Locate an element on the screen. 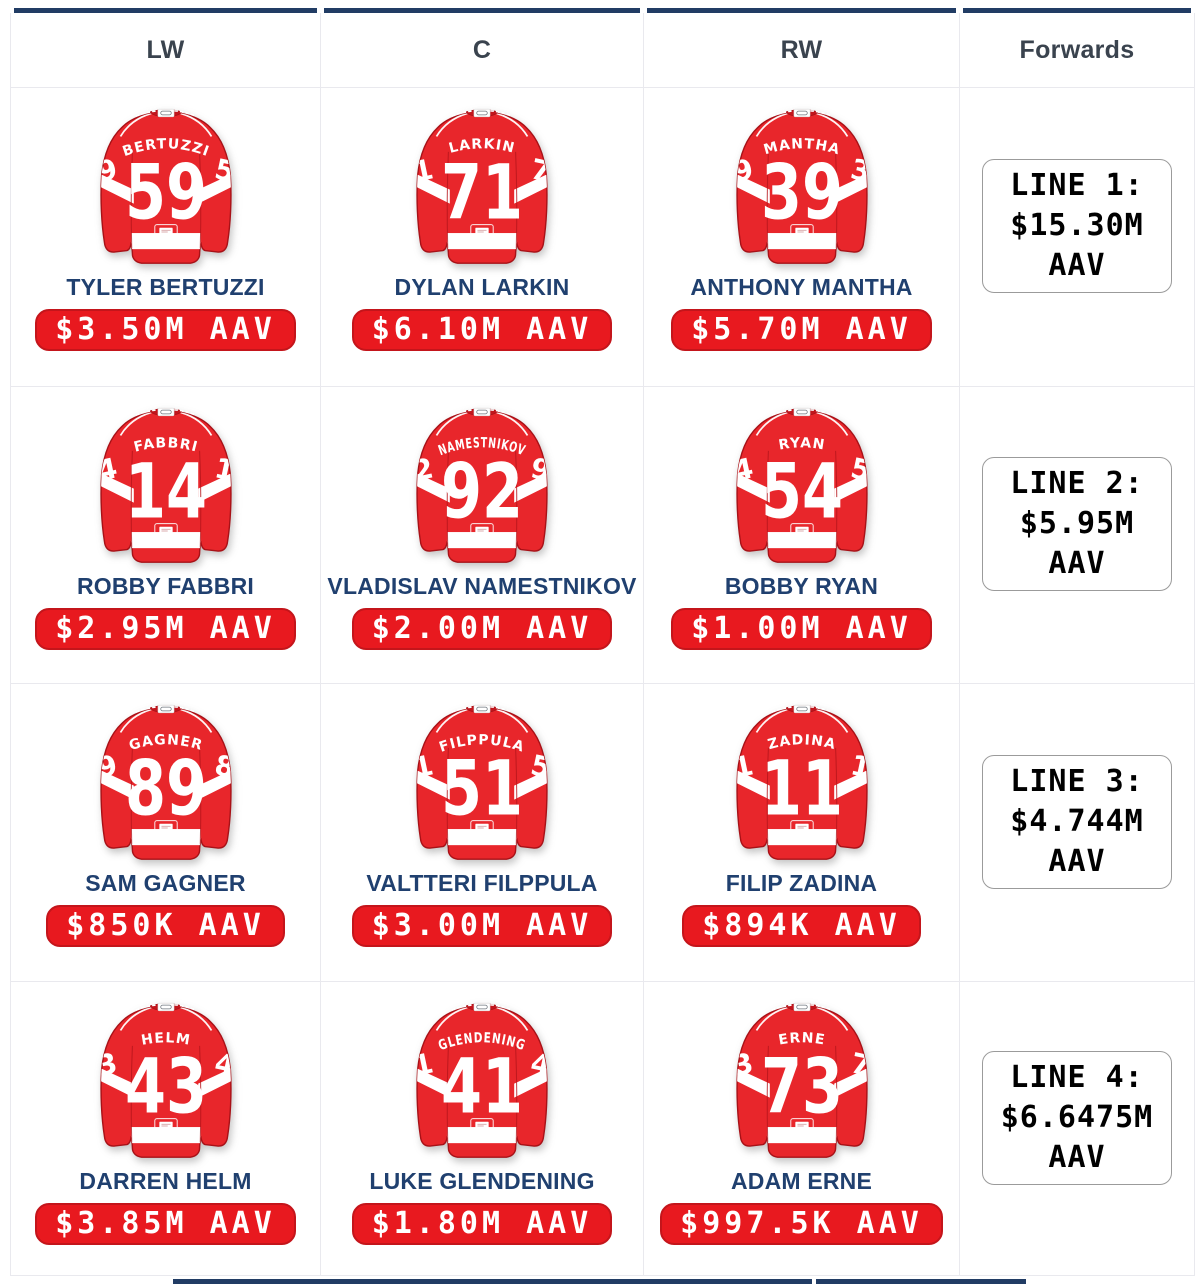 The width and height of the screenshot is (1204, 1288). player-jersey: 1 7 LARKIN 71 is located at coordinates (482, 186).